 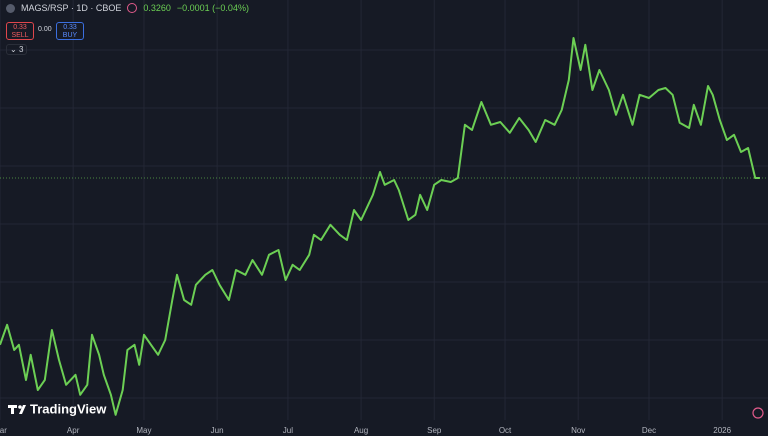 What do you see at coordinates (20, 35) in the screenshot?
I see `sell-label: SELL` at bounding box center [20, 35].